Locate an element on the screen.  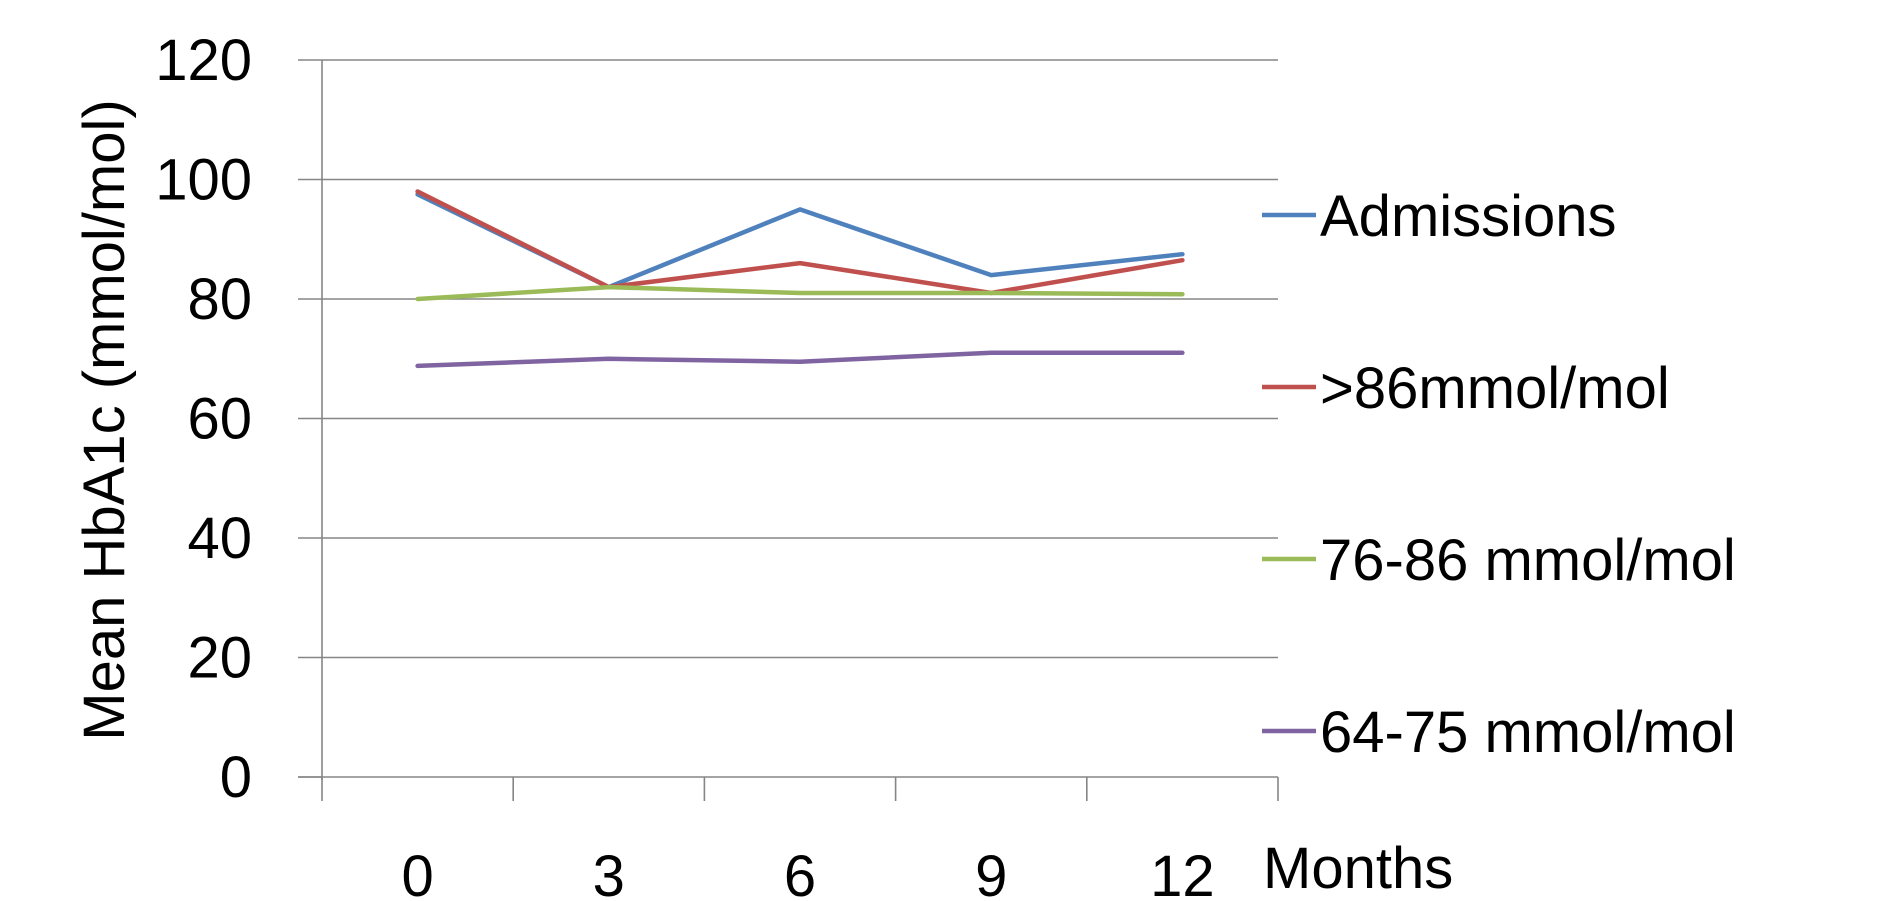
legend-label: 64-75 mmol/mol is located at coordinates (1528, 732).